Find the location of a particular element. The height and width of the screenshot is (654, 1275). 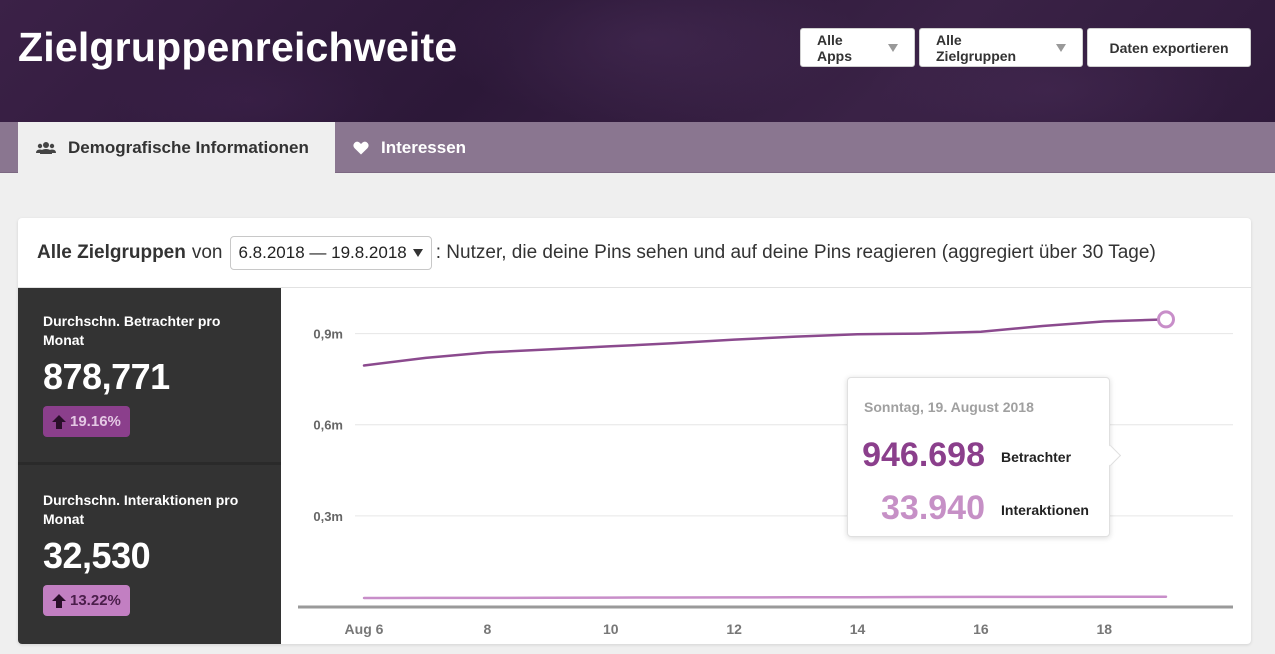

y-tick-label: 0,9m is located at coordinates (328, 334).